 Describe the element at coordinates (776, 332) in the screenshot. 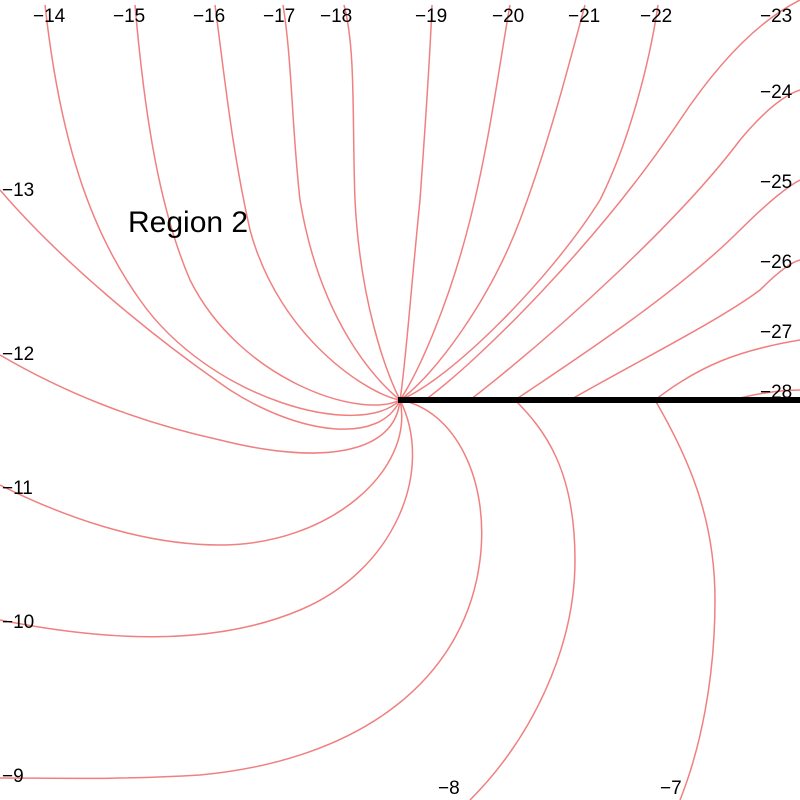

I see `contour-label-27: −27` at that location.